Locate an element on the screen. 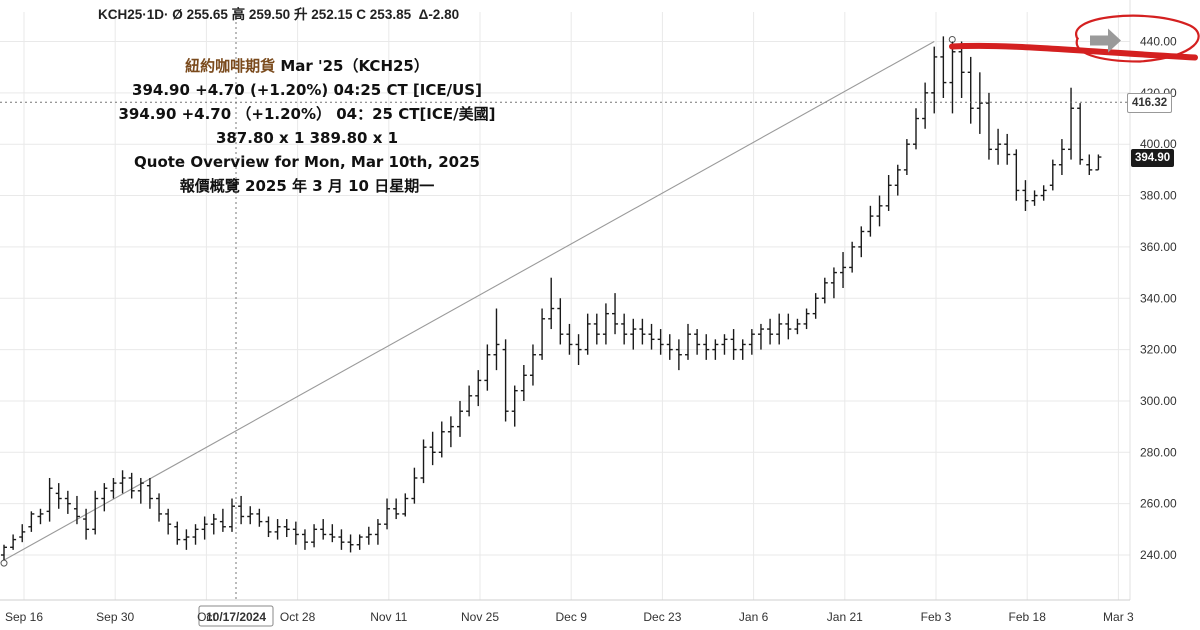  x-tick-label: Feb 18 is located at coordinates (1028, 617).